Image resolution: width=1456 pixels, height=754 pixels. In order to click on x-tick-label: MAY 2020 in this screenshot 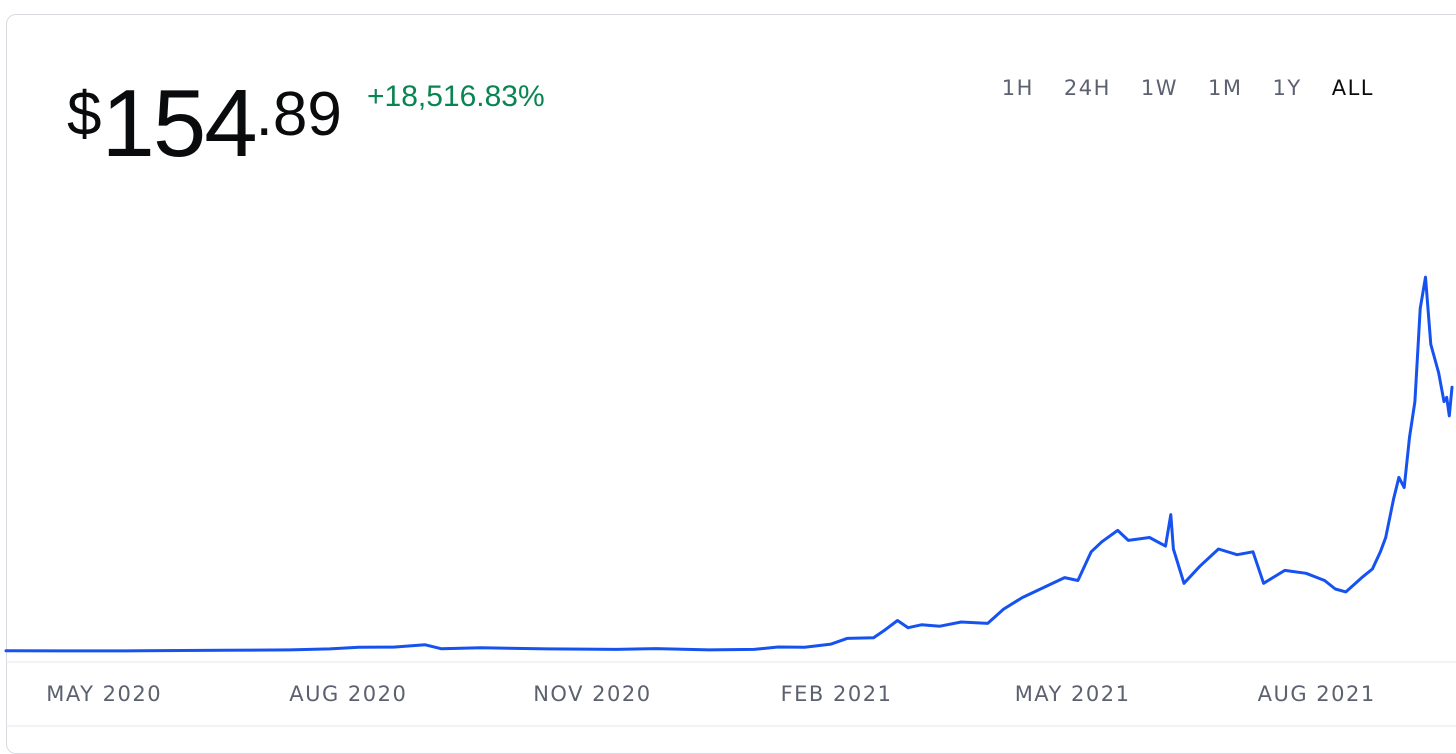, I will do `click(104, 694)`.